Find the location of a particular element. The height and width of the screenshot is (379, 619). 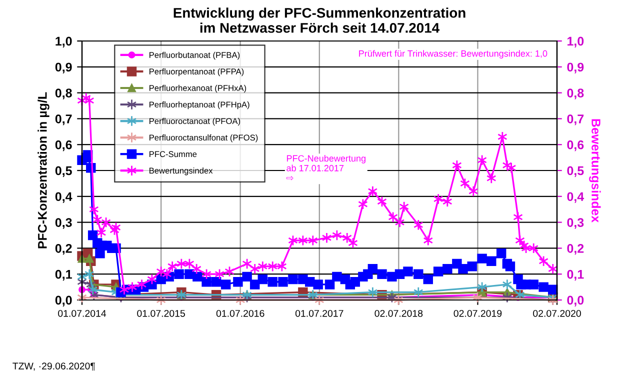

legend-label: Perfluorpentanoat (PFPA) is located at coordinates (197, 72).